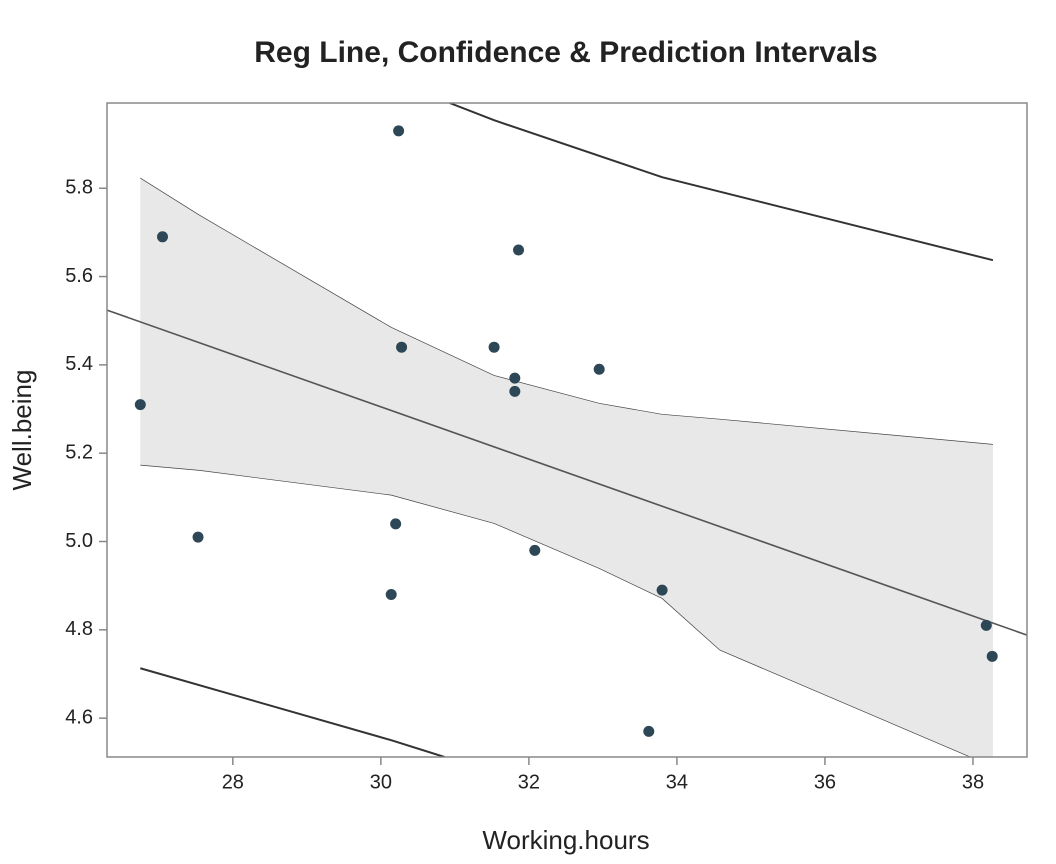 This screenshot has height=864, width=1056. What do you see at coordinates (79, 188) in the screenshot?
I see `y-tick-label: 5.8` at bounding box center [79, 188].